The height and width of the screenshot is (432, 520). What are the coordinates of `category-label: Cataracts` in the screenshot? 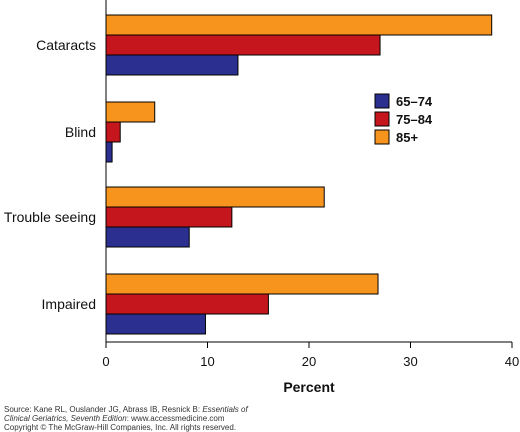 It's located at (66, 45).